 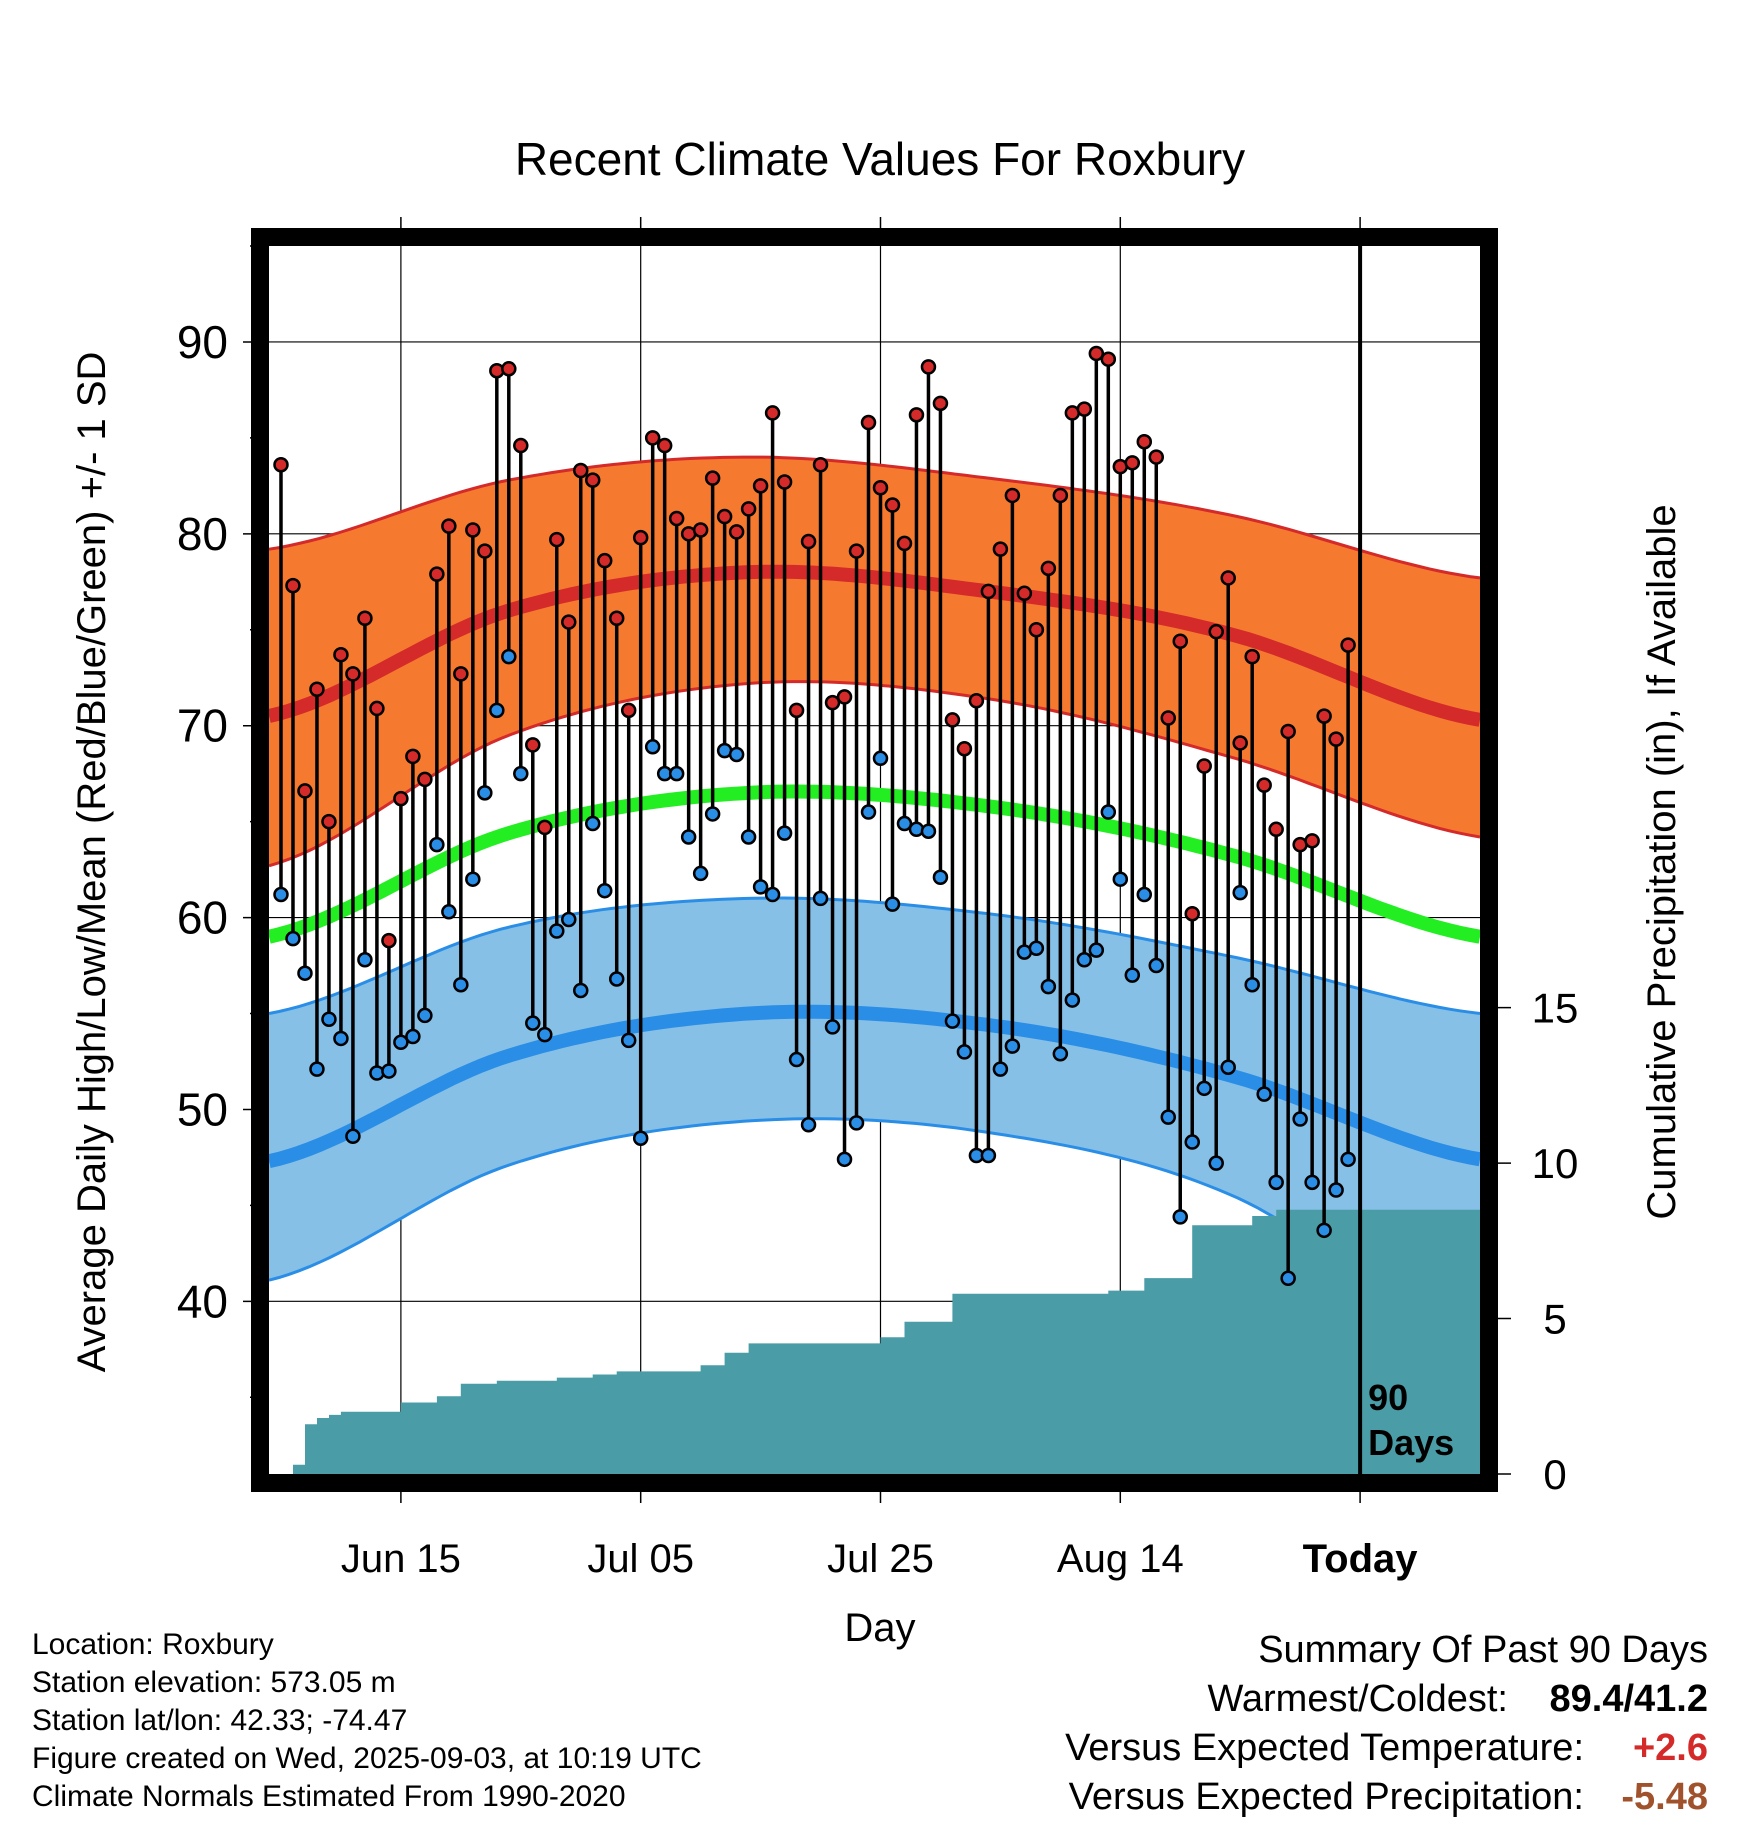 I want to click on elevation-text: Station elevation: 573.05 m, so click(x=214, y=1682).